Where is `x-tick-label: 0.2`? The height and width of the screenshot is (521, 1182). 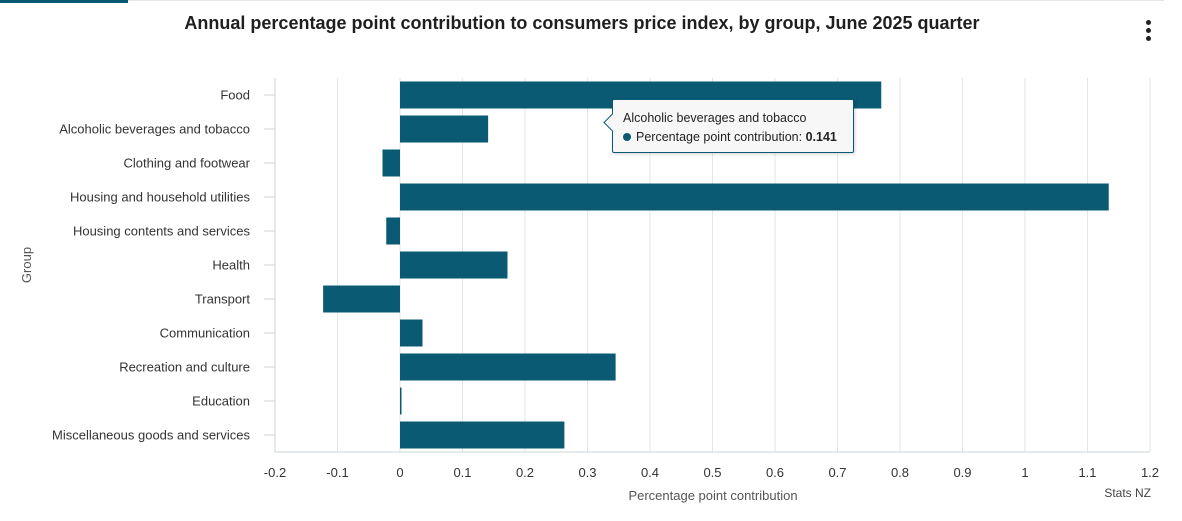 x-tick-label: 0.2 is located at coordinates (525, 472).